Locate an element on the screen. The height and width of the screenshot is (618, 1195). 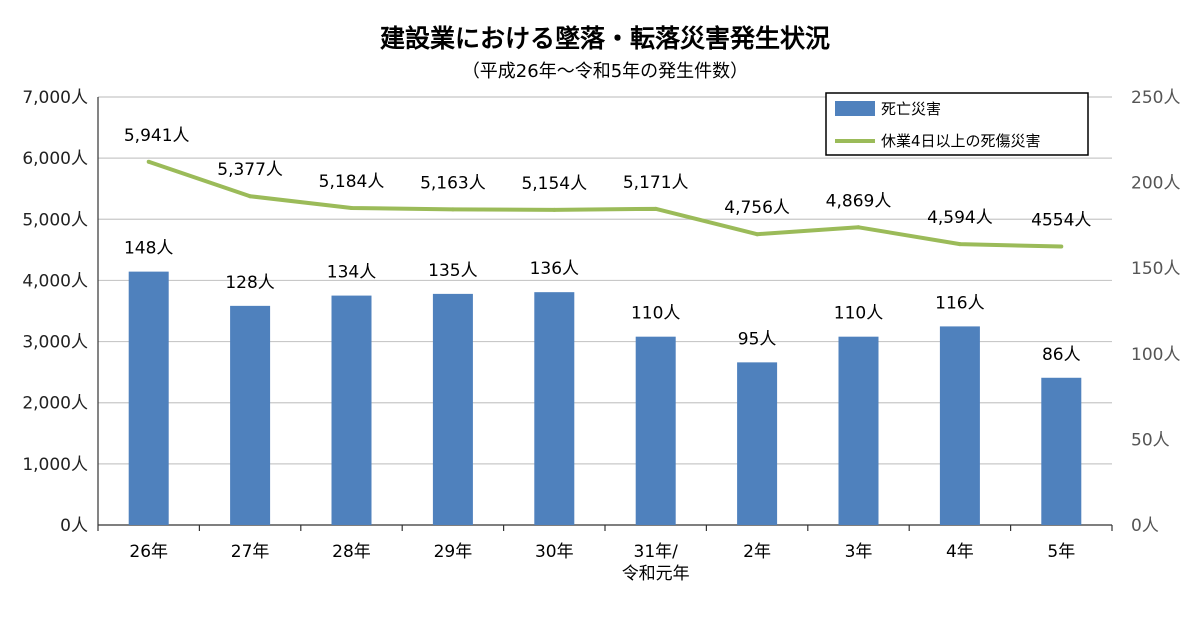
chart-subtitle: （平成26年～令和5年の発生件数） is located at coordinates (605, 71).